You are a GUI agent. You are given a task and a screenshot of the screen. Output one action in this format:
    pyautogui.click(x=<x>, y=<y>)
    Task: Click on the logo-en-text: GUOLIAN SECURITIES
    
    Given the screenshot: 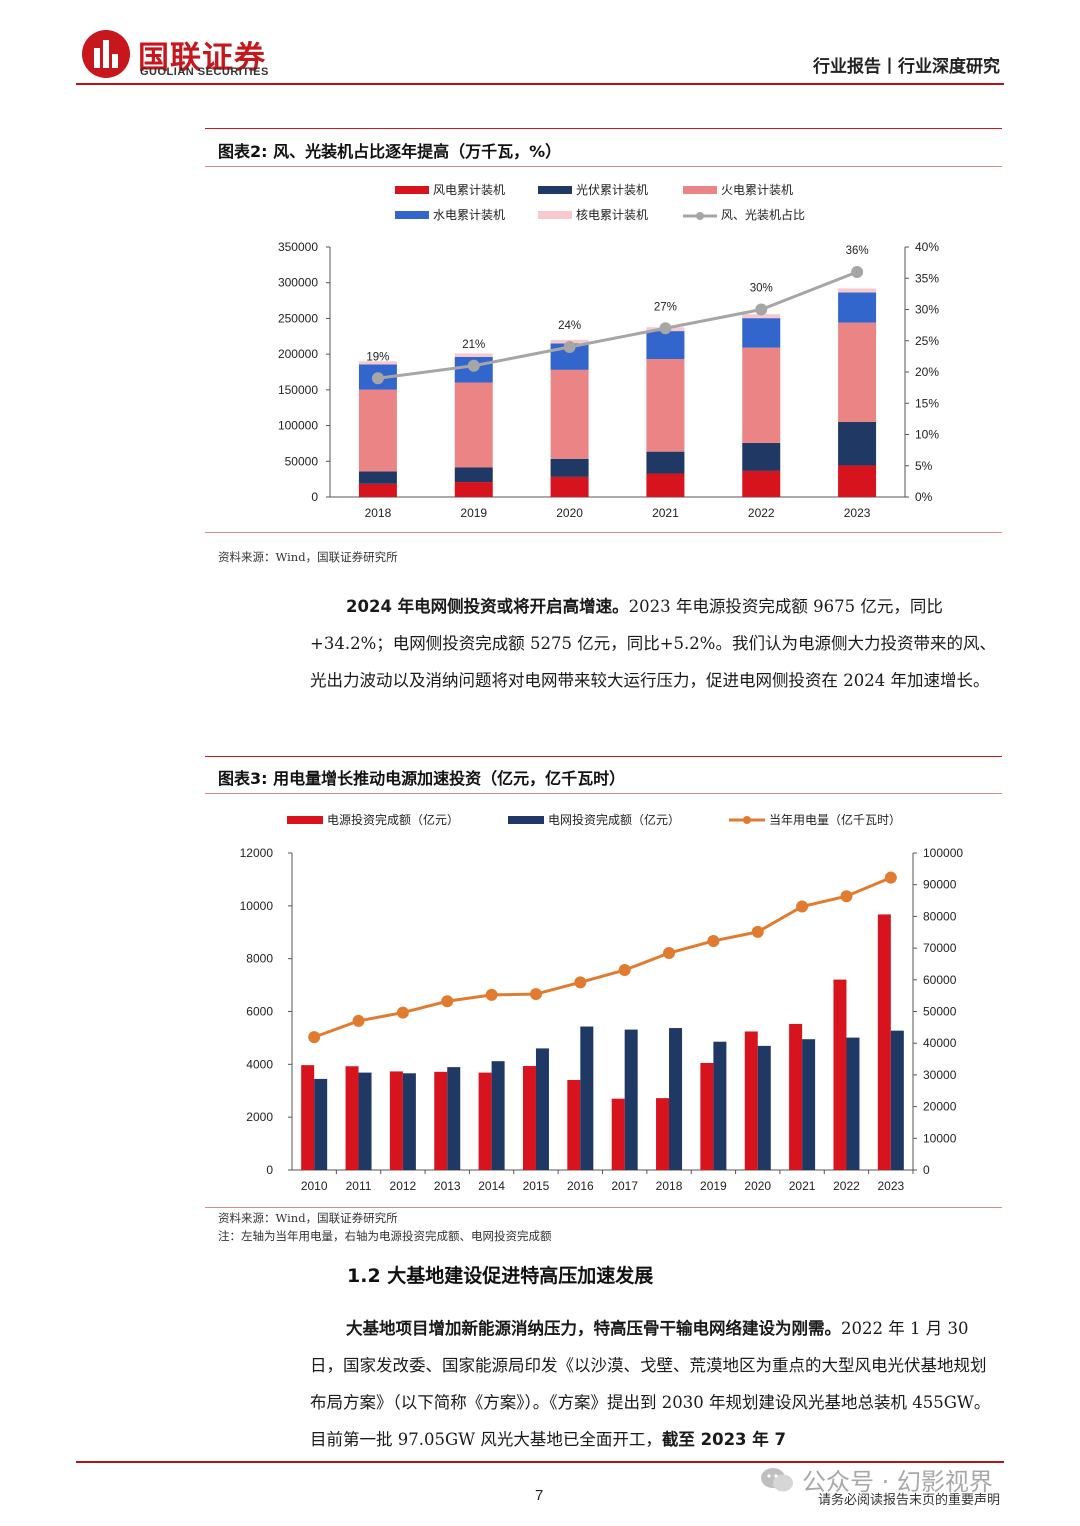 What is the action you would take?
    pyautogui.click(x=204, y=72)
    